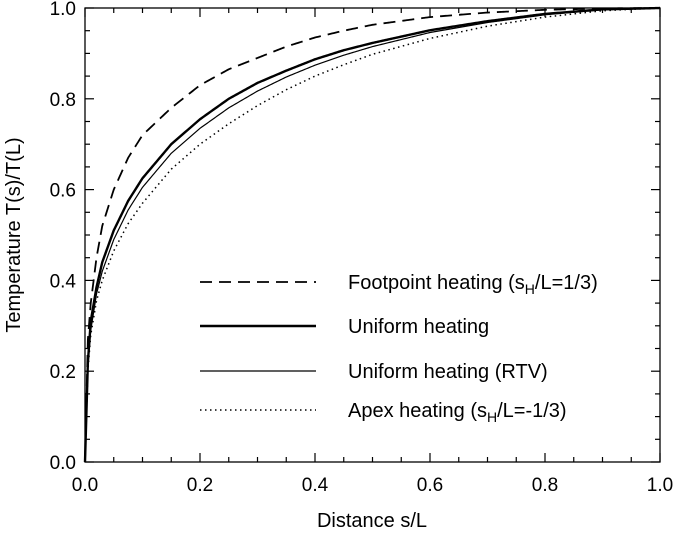 The height and width of the screenshot is (533, 683). I want to click on y-axis-title: Temperature T(s)/T(L), so click(14, 234).